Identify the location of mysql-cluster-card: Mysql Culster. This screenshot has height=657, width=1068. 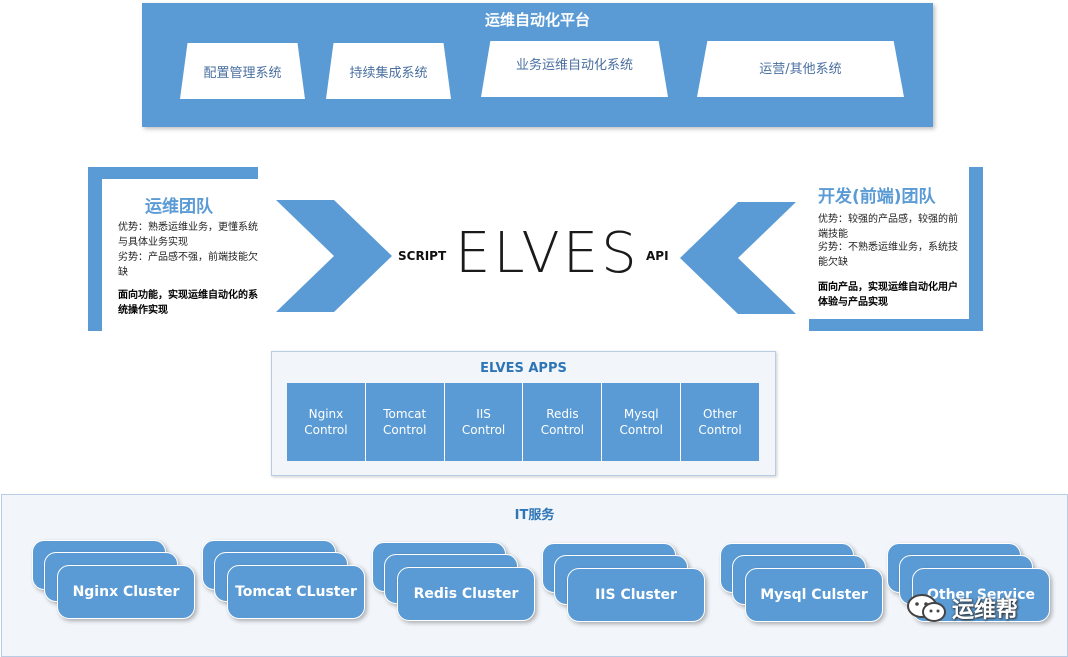
(814, 595).